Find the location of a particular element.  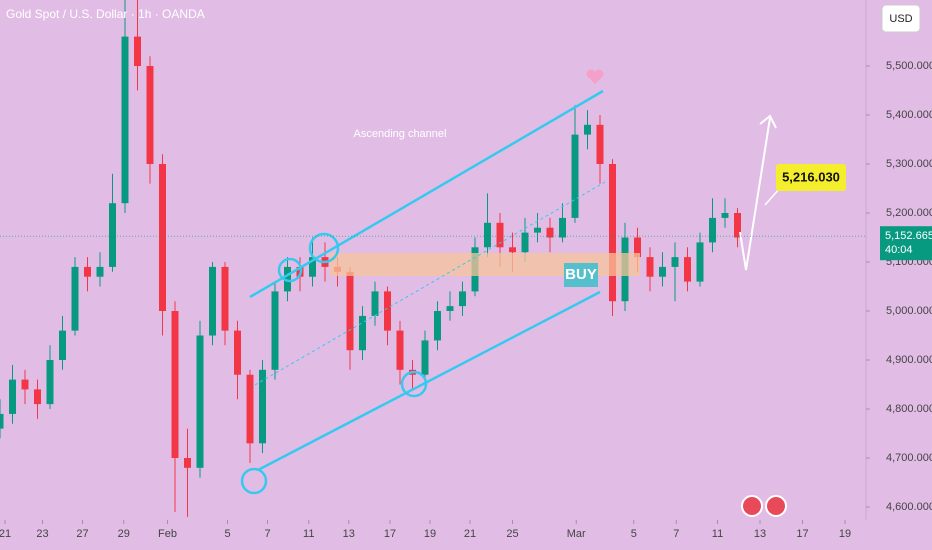

y-tick-label: 5,400.000 is located at coordinates (909, 115).